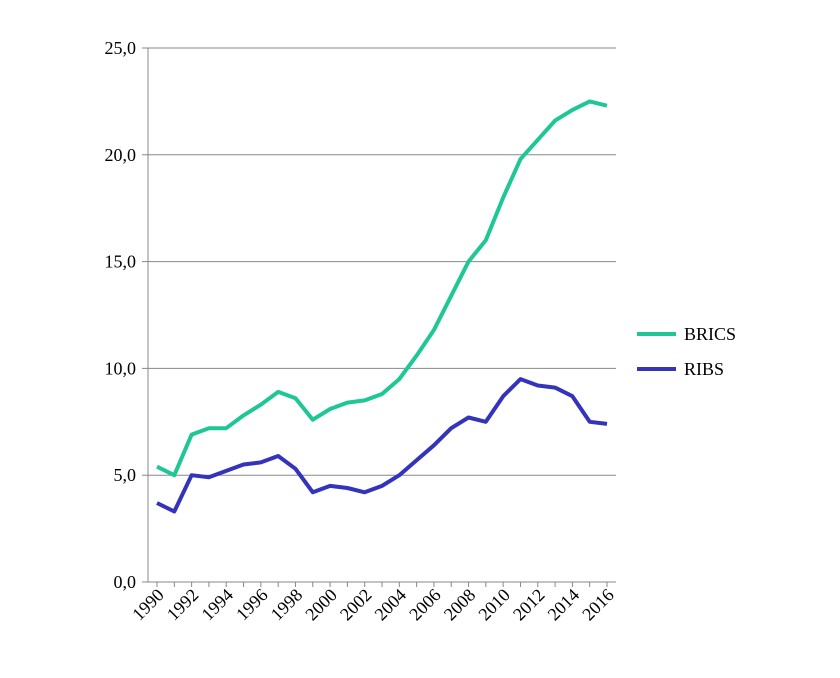  What do you see at coordinates (287, 605) in the screenshot?
I see `x-tick-label: 1998` at bounding box center [287, 605].